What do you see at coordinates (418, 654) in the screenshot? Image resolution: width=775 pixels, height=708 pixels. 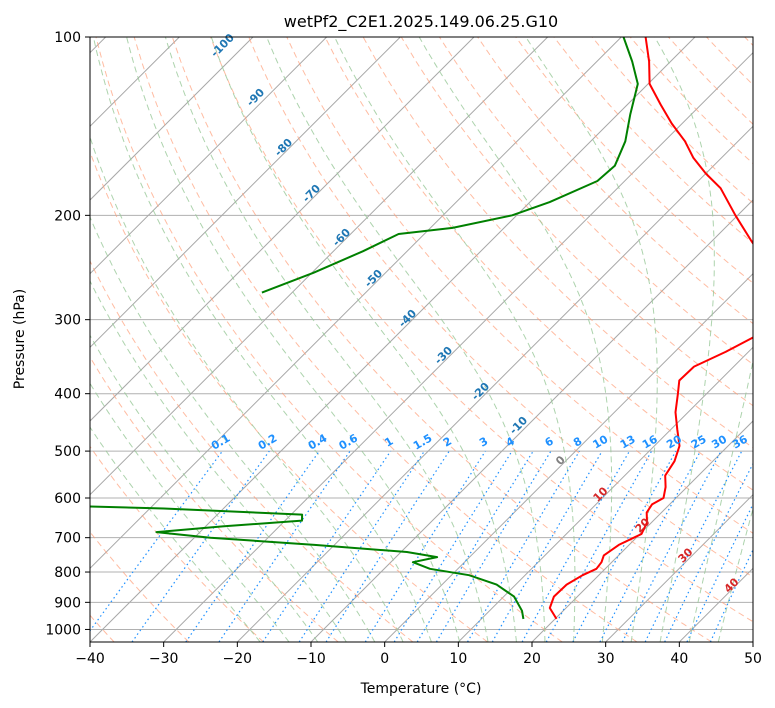 I see `x-axis: −40 −30 −20 −10 0 10 20 30 40 50` at bounding box center [418, 654].